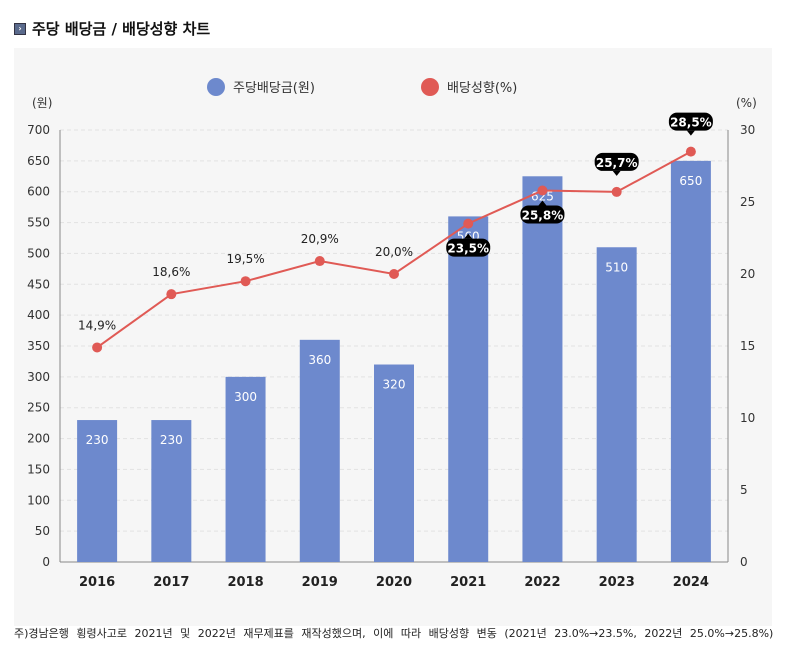 The image size is (787, 671). What do you see at coordinates (319, 450) in the screenshot?
I see `bar-2019` at bounding box center [319, 450].